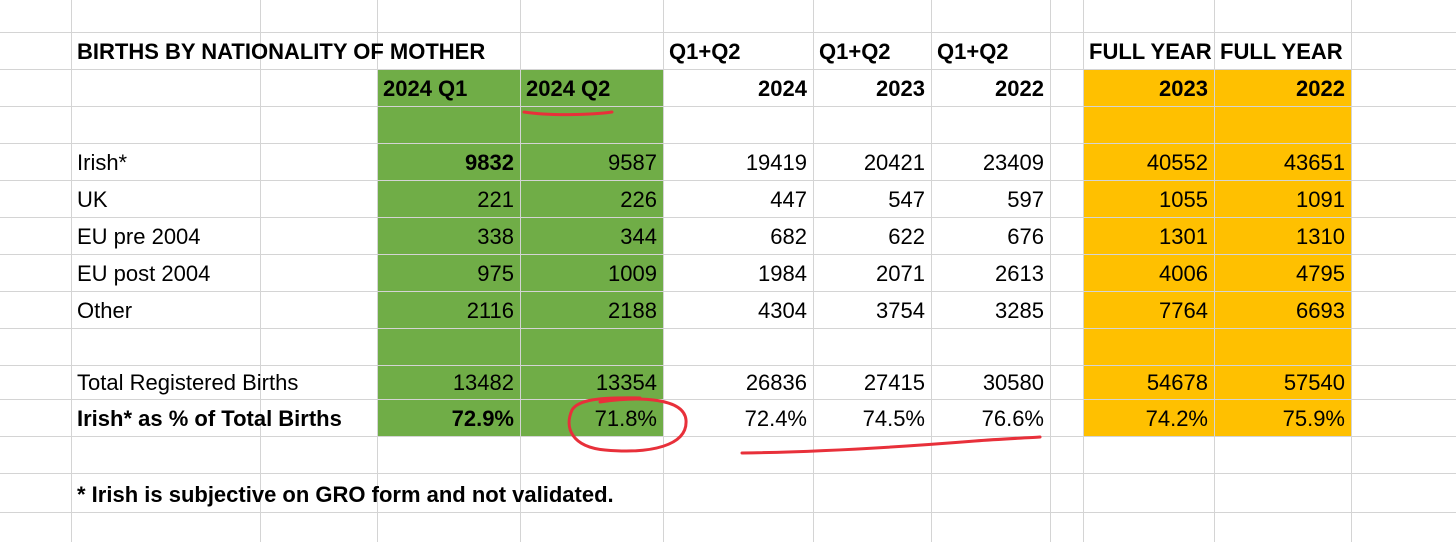 Image resolution: width=1456 pixels, height=542 pixels. I want to click on col-header-full-2023: 2023, so click(1183, 88).